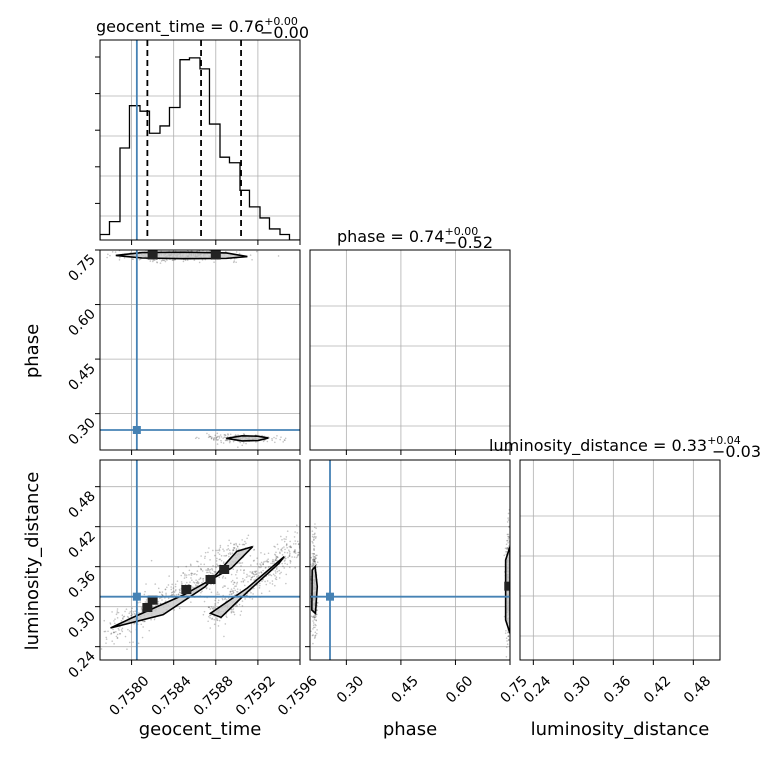 The height and width of the screenshot is (760, 760). What do you see at coordinates (410, 352) in the screenshot?
I see `hist-panel-phase` at bounding box center [410, 352].